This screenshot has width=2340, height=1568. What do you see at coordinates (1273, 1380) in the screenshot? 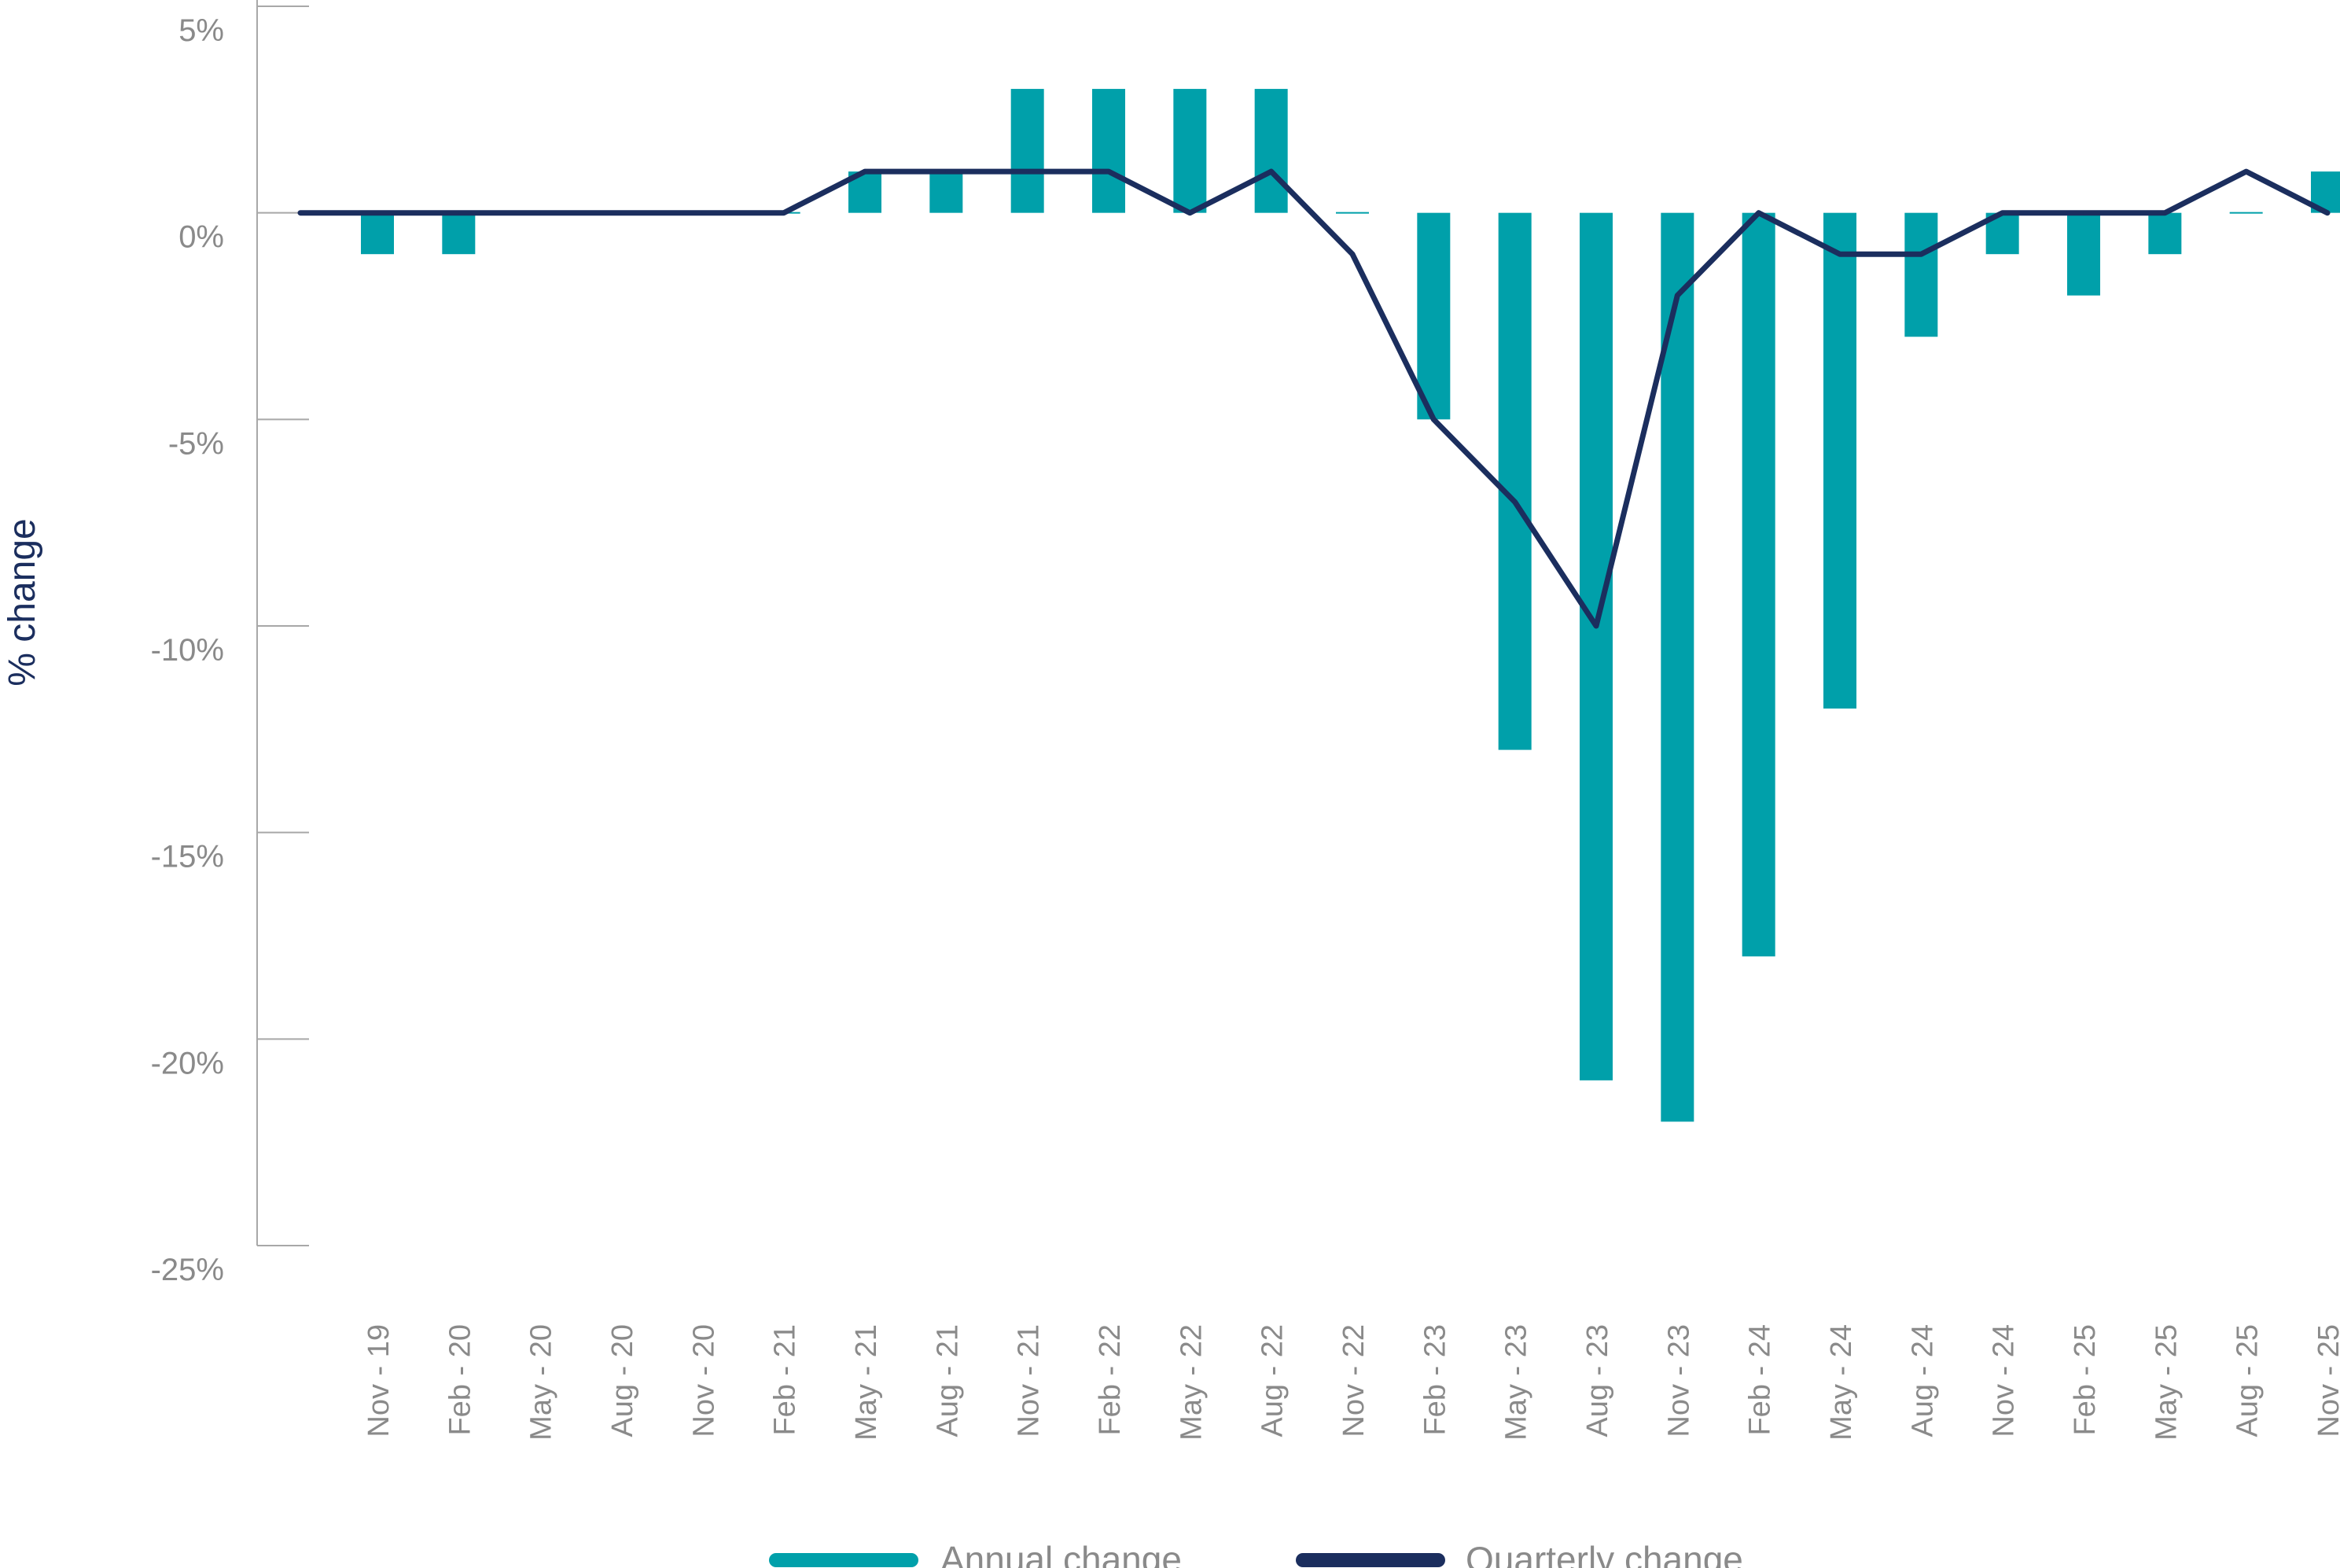
I see `x-tick-label: Aug - 22` at bounding box center [1273, 1380].